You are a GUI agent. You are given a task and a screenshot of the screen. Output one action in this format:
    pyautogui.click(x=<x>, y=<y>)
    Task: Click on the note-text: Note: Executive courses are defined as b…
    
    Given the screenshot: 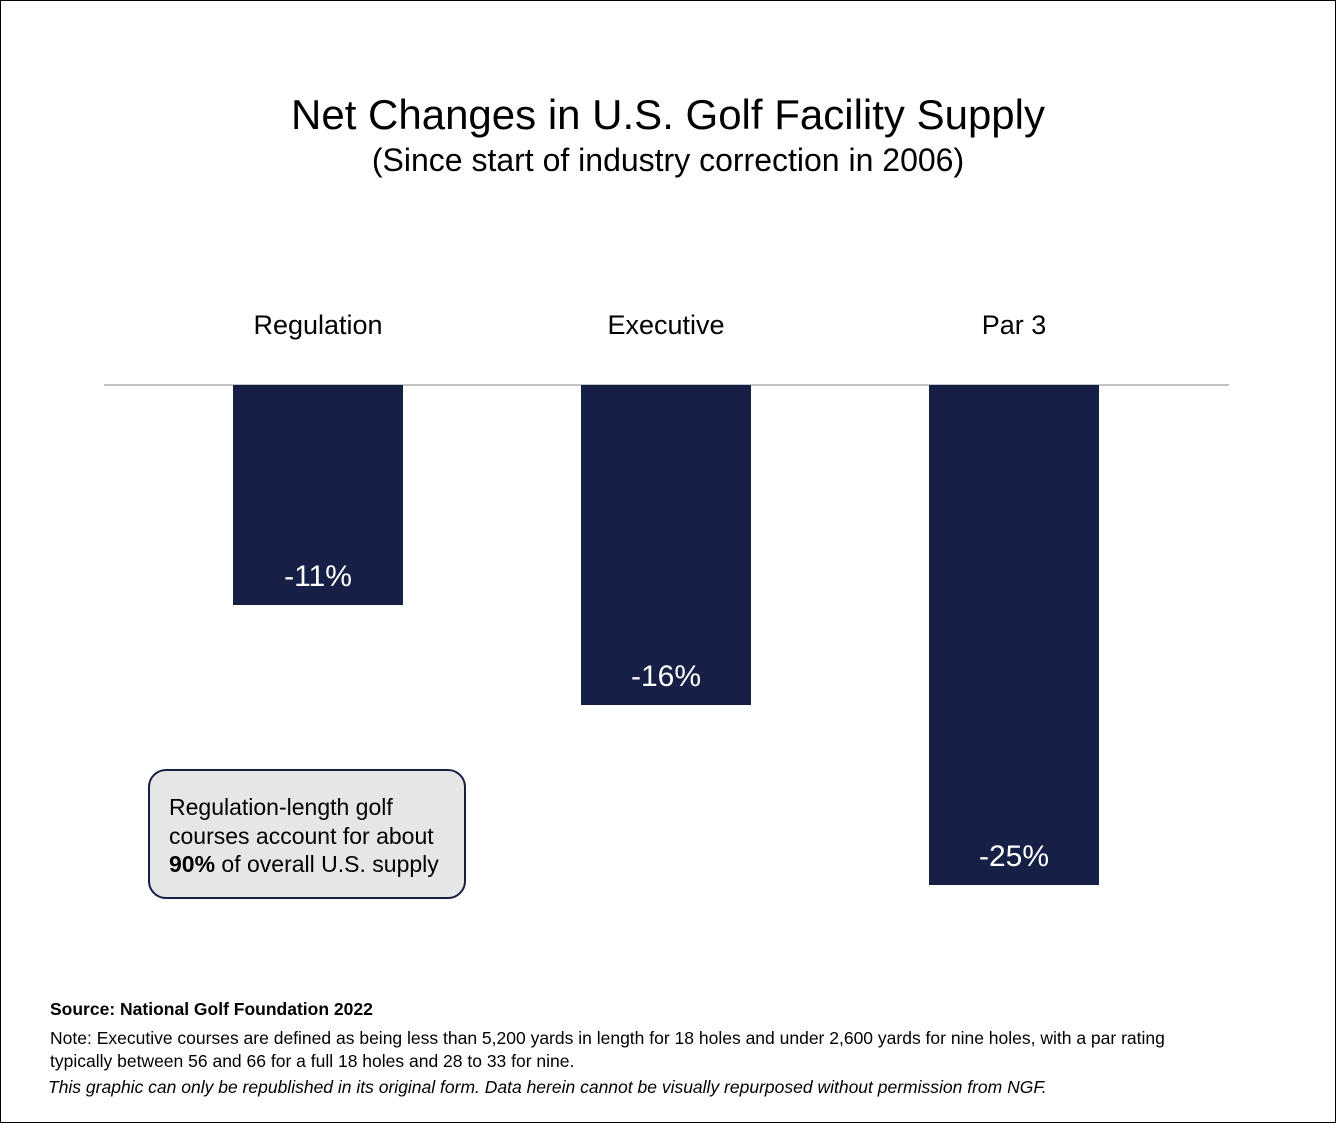 What is the action you would take?
    pyautogui.click(x=607, y=1049)
    